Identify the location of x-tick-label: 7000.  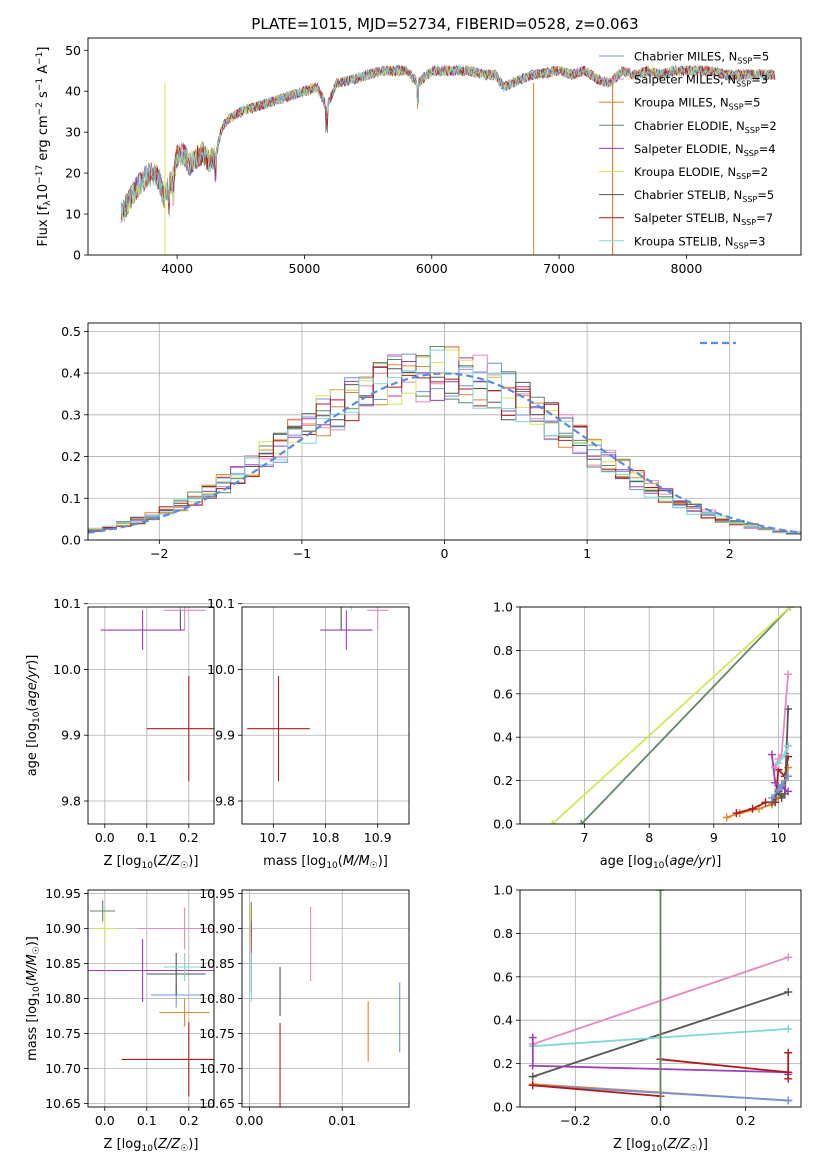
(559, 268).